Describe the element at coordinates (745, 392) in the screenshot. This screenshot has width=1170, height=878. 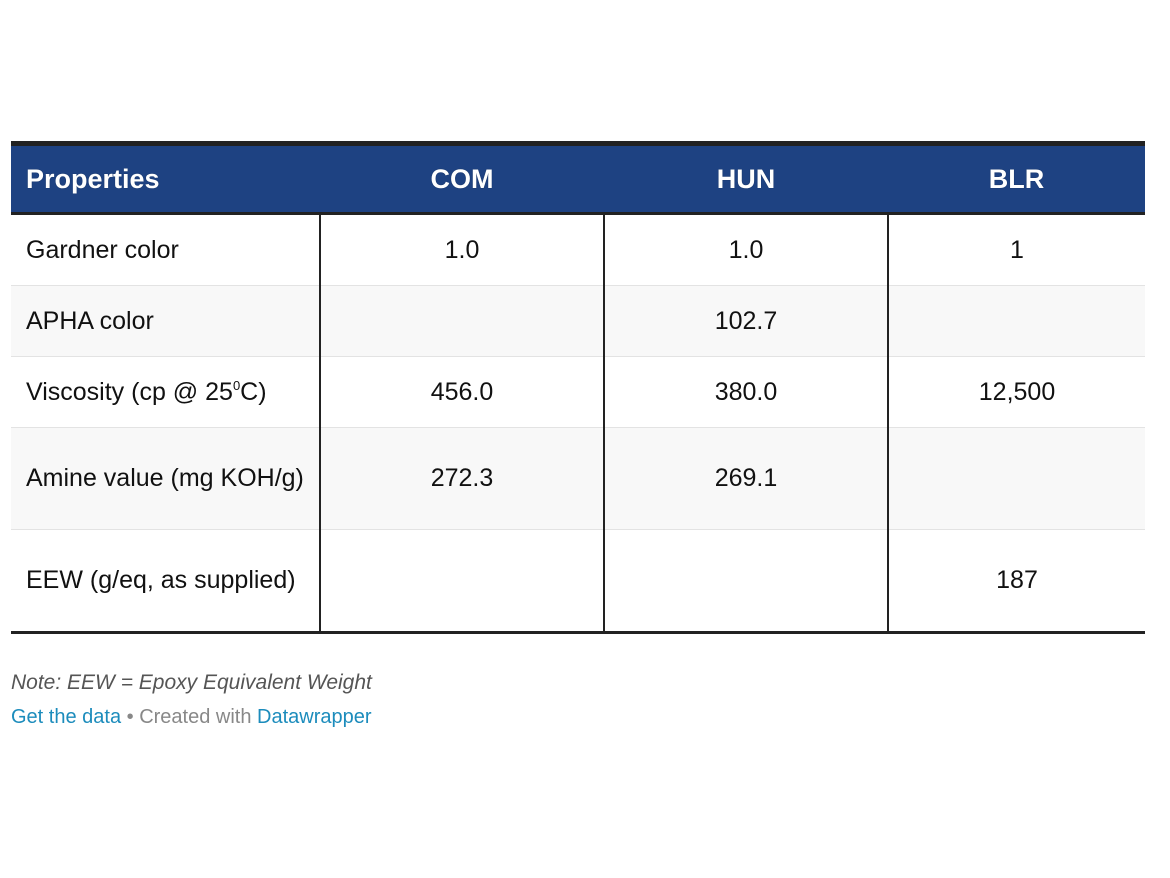
I see `cell-hun: 380.0` at that location.